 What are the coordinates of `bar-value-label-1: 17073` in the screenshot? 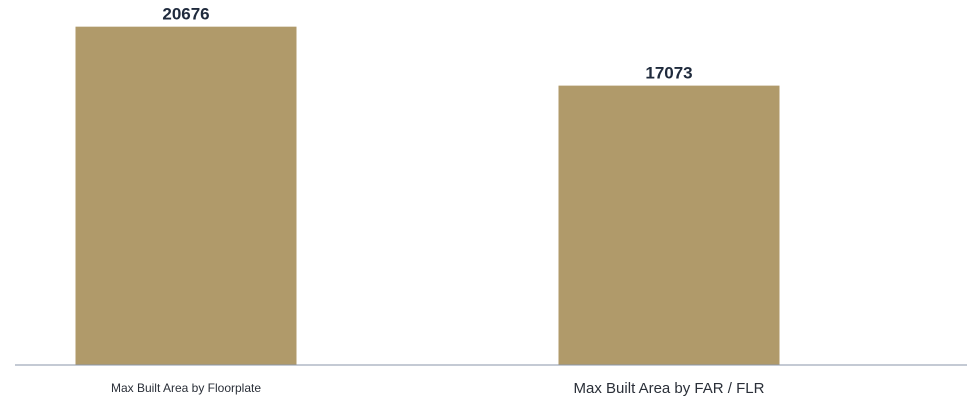 It's located at (668, 73).